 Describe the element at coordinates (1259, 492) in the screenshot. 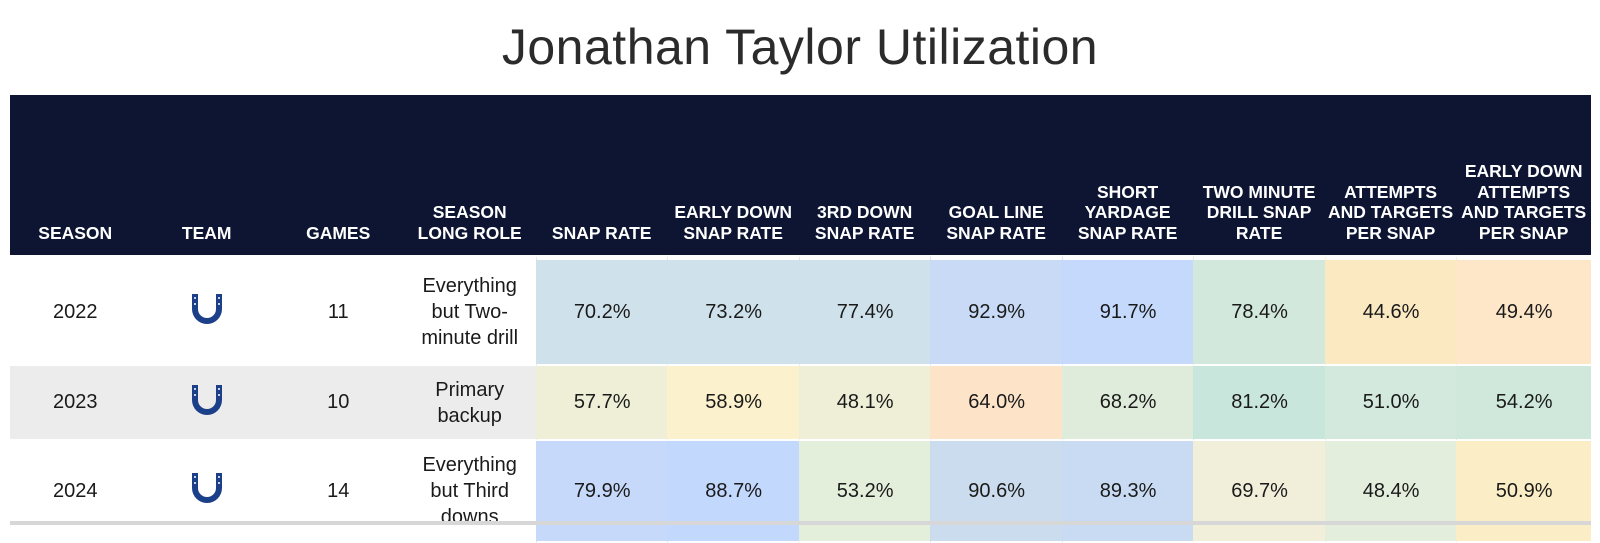

I see `two-minute-drill-snap-rate-cell: 69.7%` at that location.